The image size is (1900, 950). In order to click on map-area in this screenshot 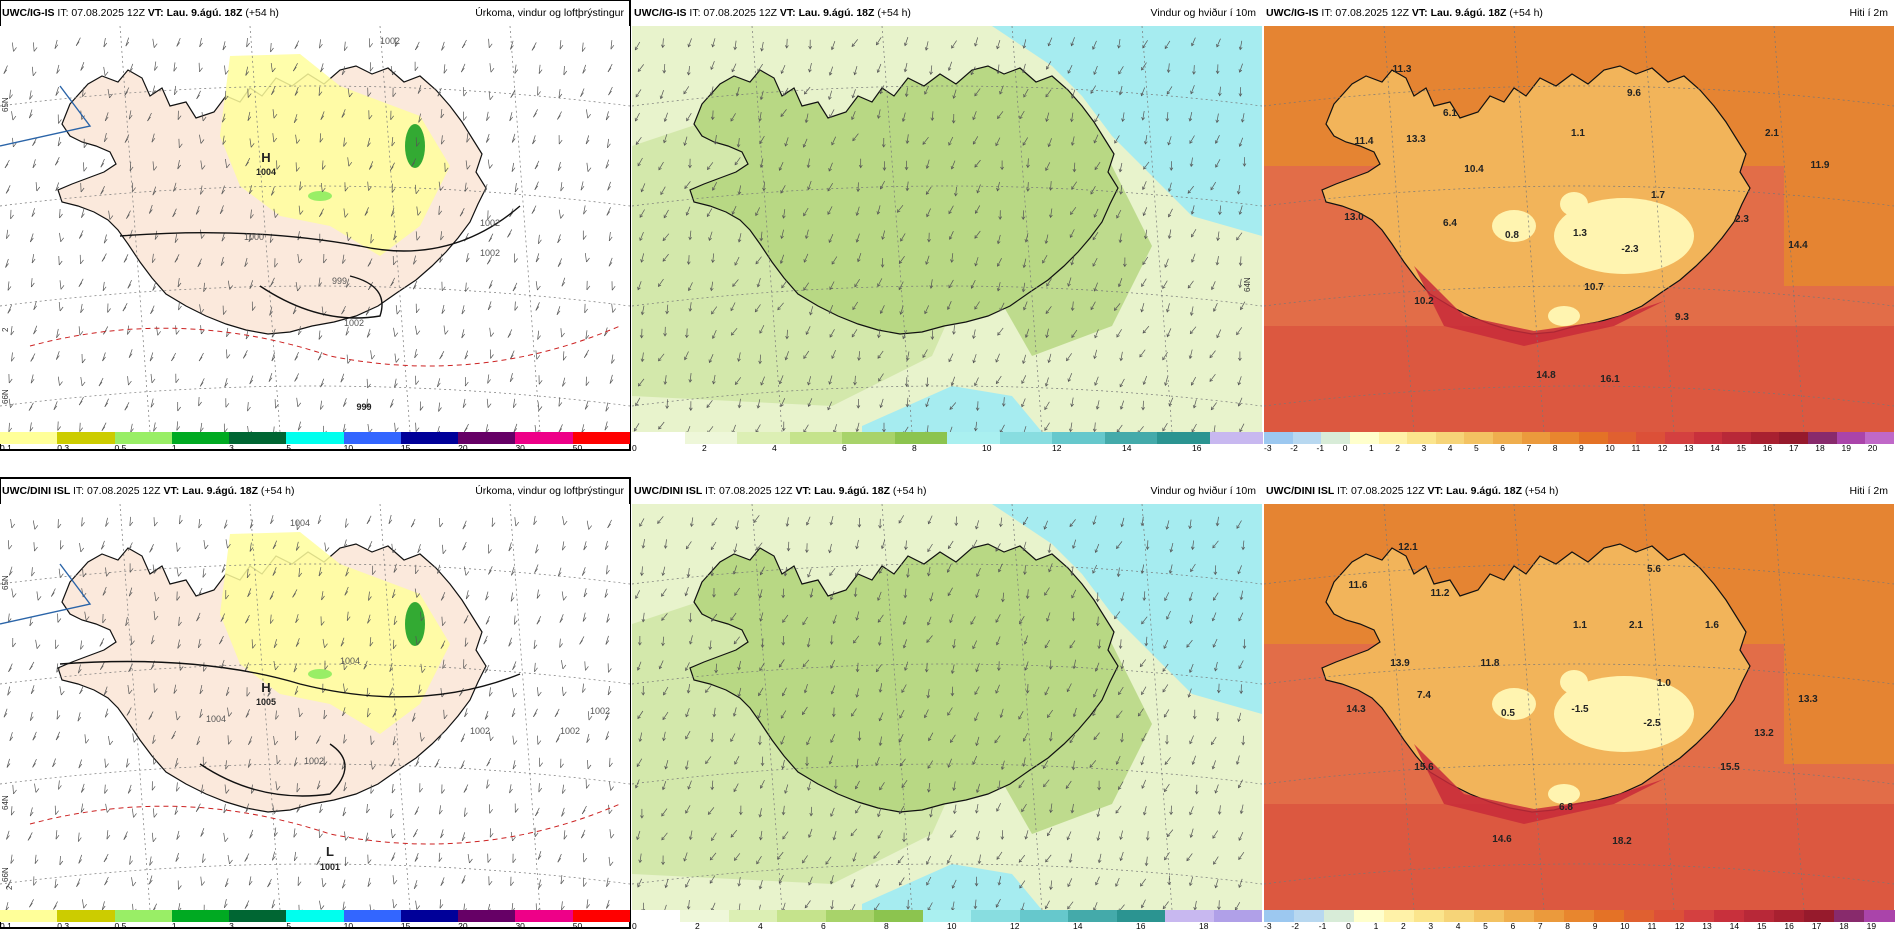, I will do `click(947, 707)`.